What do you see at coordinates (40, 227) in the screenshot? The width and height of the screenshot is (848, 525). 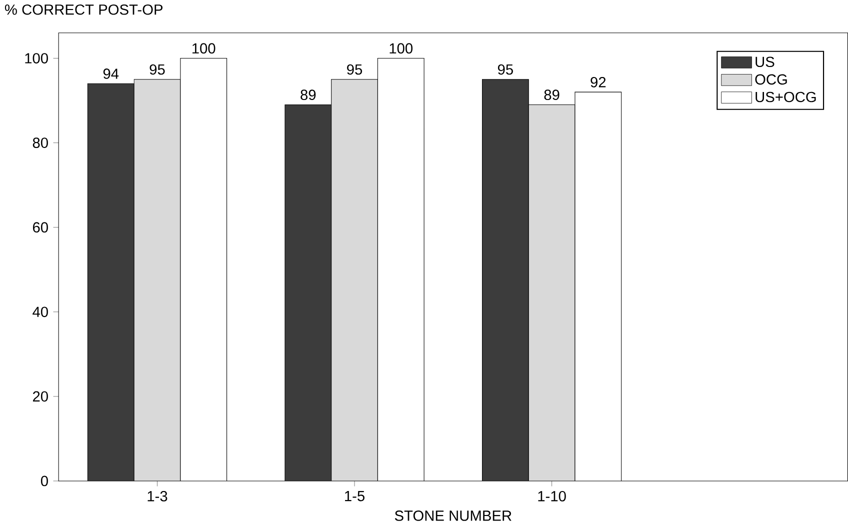 I see `y-tick-label: 60` at bounding box center [40, 227].